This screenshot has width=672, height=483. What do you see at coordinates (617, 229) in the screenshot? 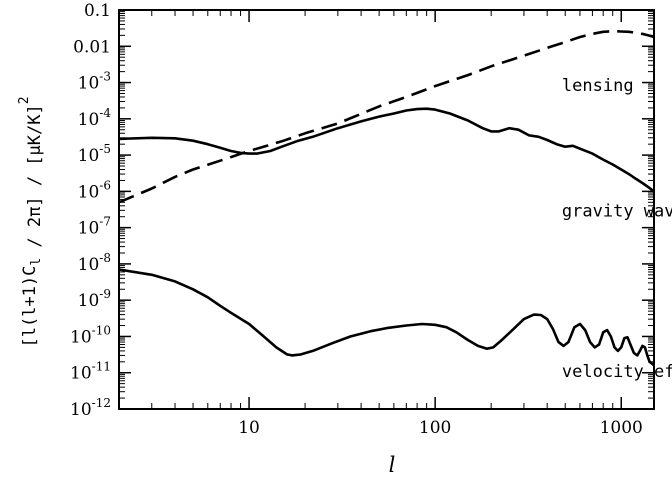
I see `series-labels: lensing gravity waves velocity effect` at bounding box center [617, 229].